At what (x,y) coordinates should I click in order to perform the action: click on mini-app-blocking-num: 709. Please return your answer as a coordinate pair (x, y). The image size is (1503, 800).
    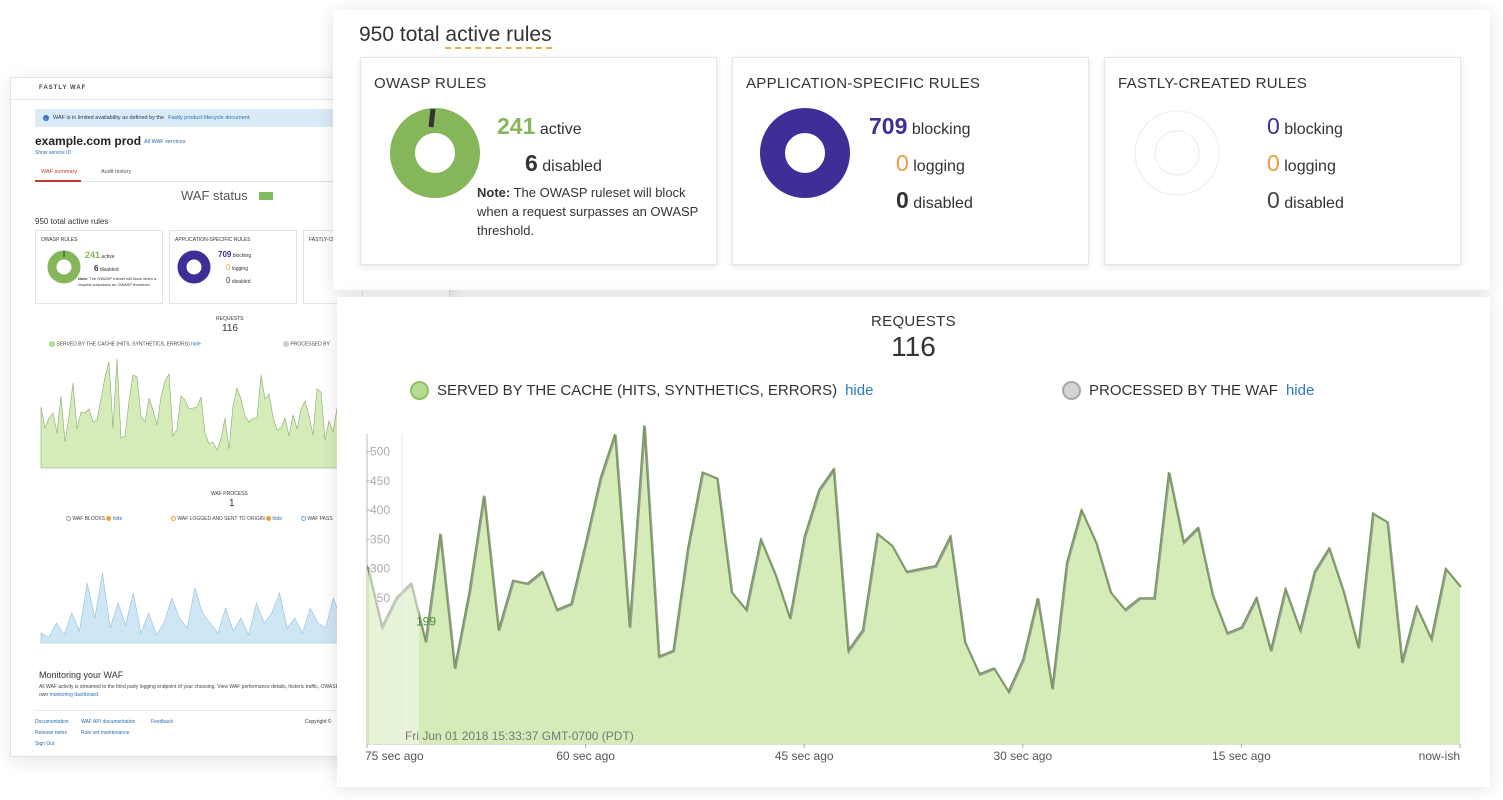
    Looking at the image, I should click on (225, 254).